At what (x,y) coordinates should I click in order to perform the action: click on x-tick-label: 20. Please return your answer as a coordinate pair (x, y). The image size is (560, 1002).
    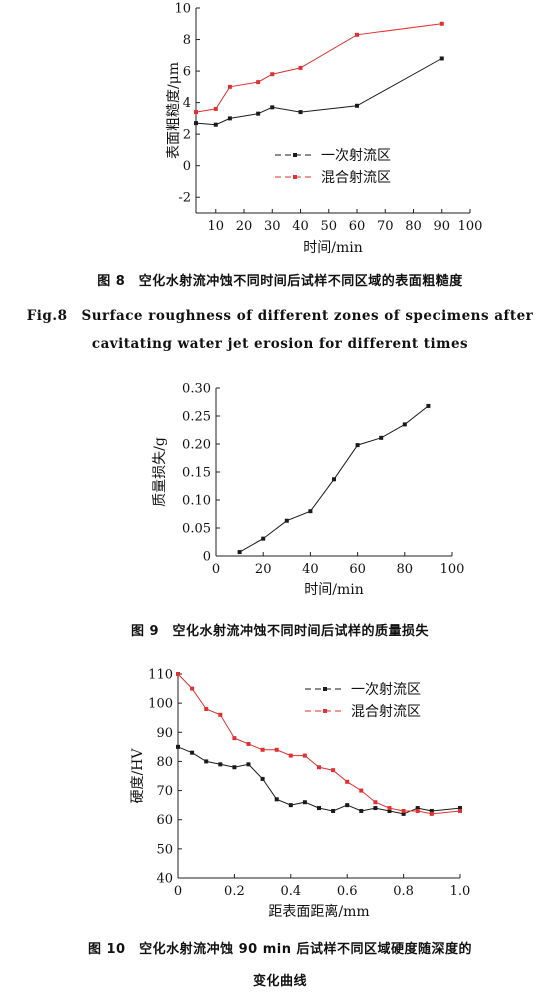
    Looking at the image, I should click on (244, 226).